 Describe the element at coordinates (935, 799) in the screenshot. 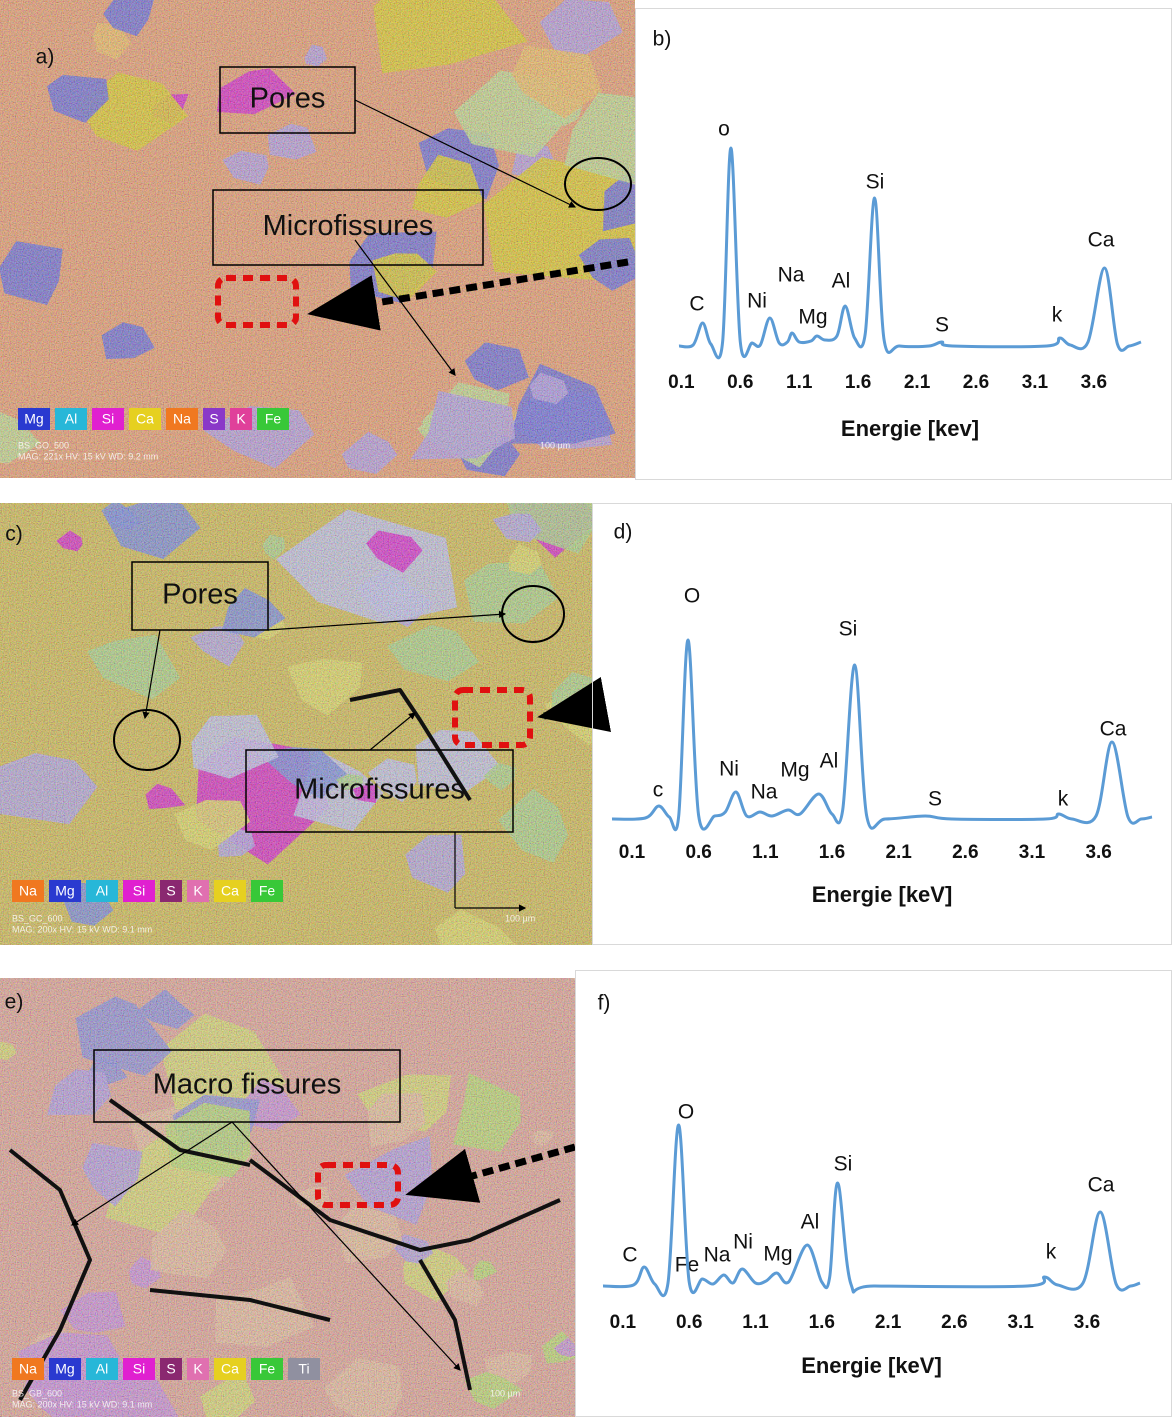

I see `peak-label: S` at that location.